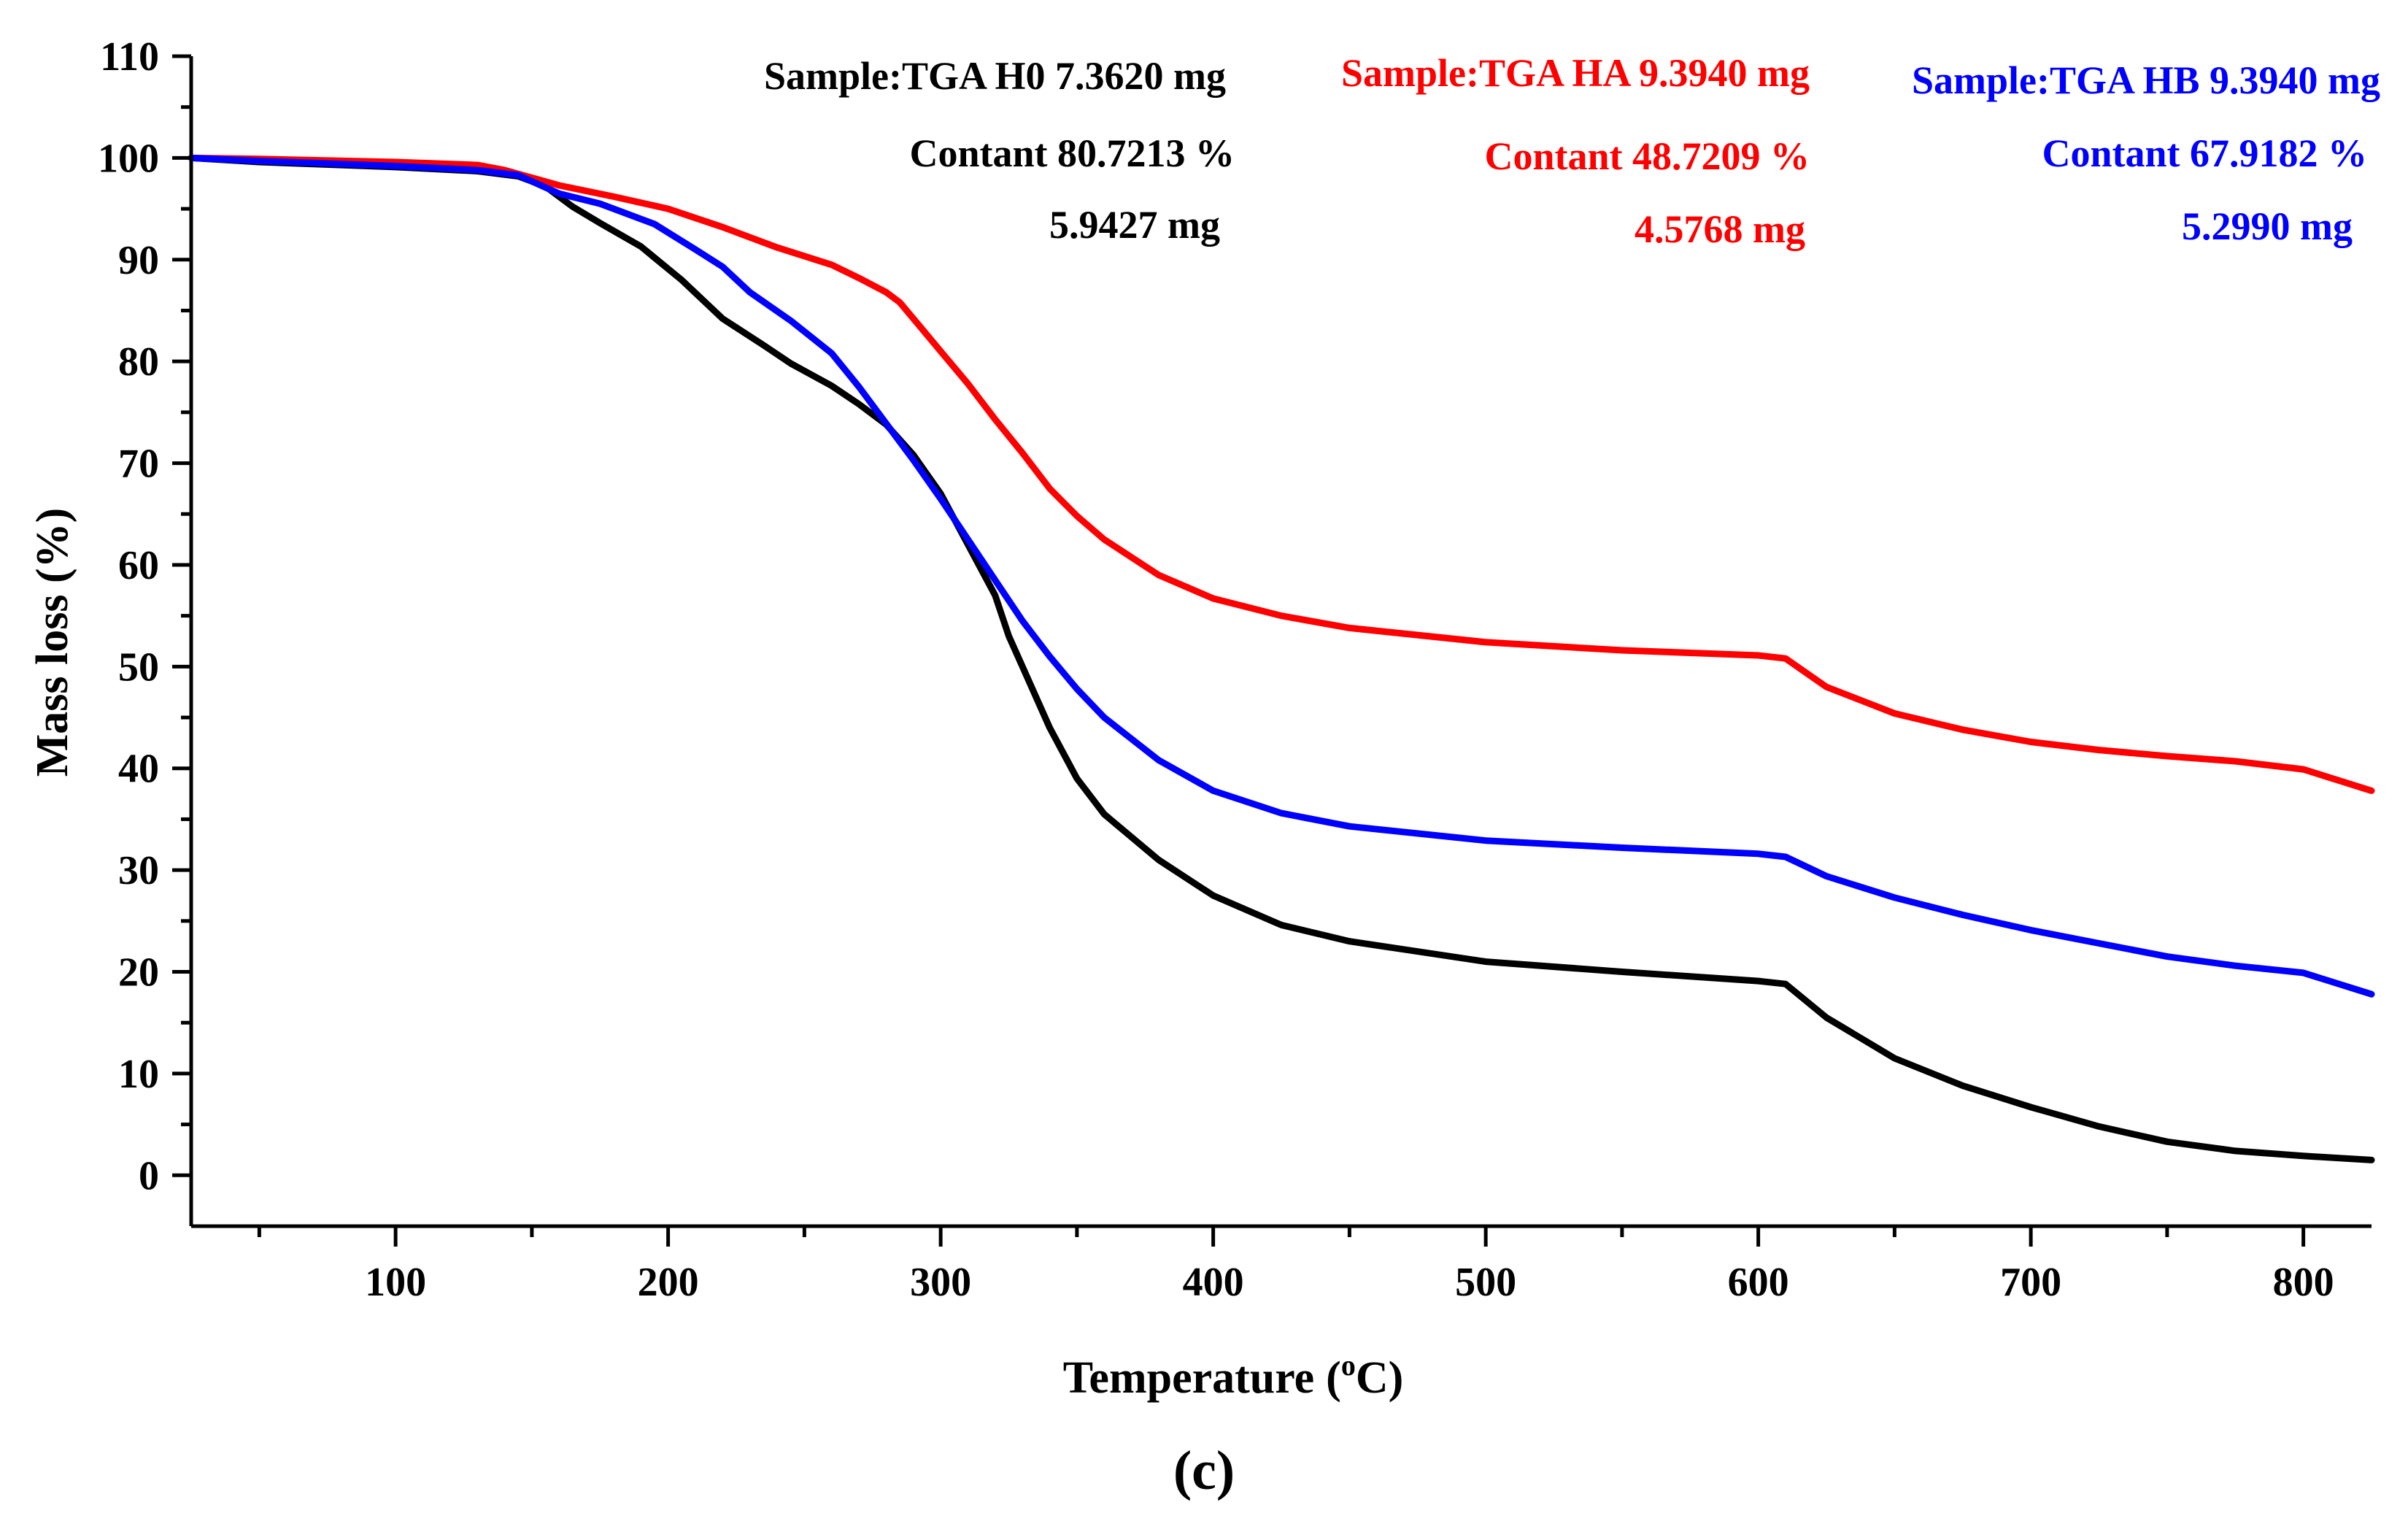 This screenshot has width=2408, height=1513. Describe the element at coordinates (1333, 1378) in the screenshot. I see `x-axis-title-unit-open: (` at that location.